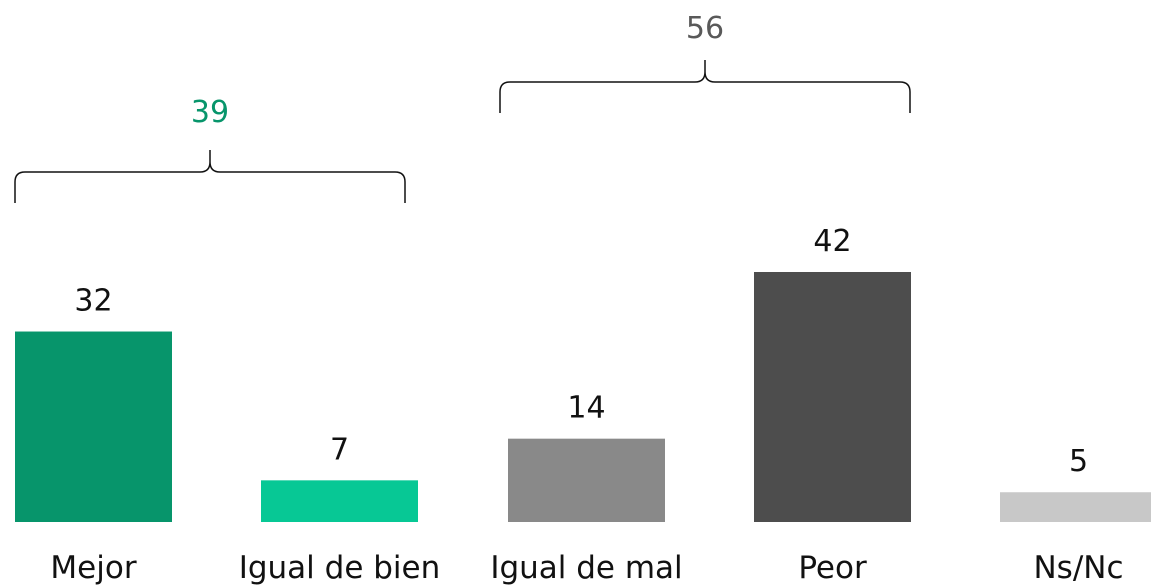 Image resolution: width=1151 pixels, height=587 pixels. Describe the element at coordinates (1075, 507) in the screenshot. I see `bar-ns-nc` at that location.